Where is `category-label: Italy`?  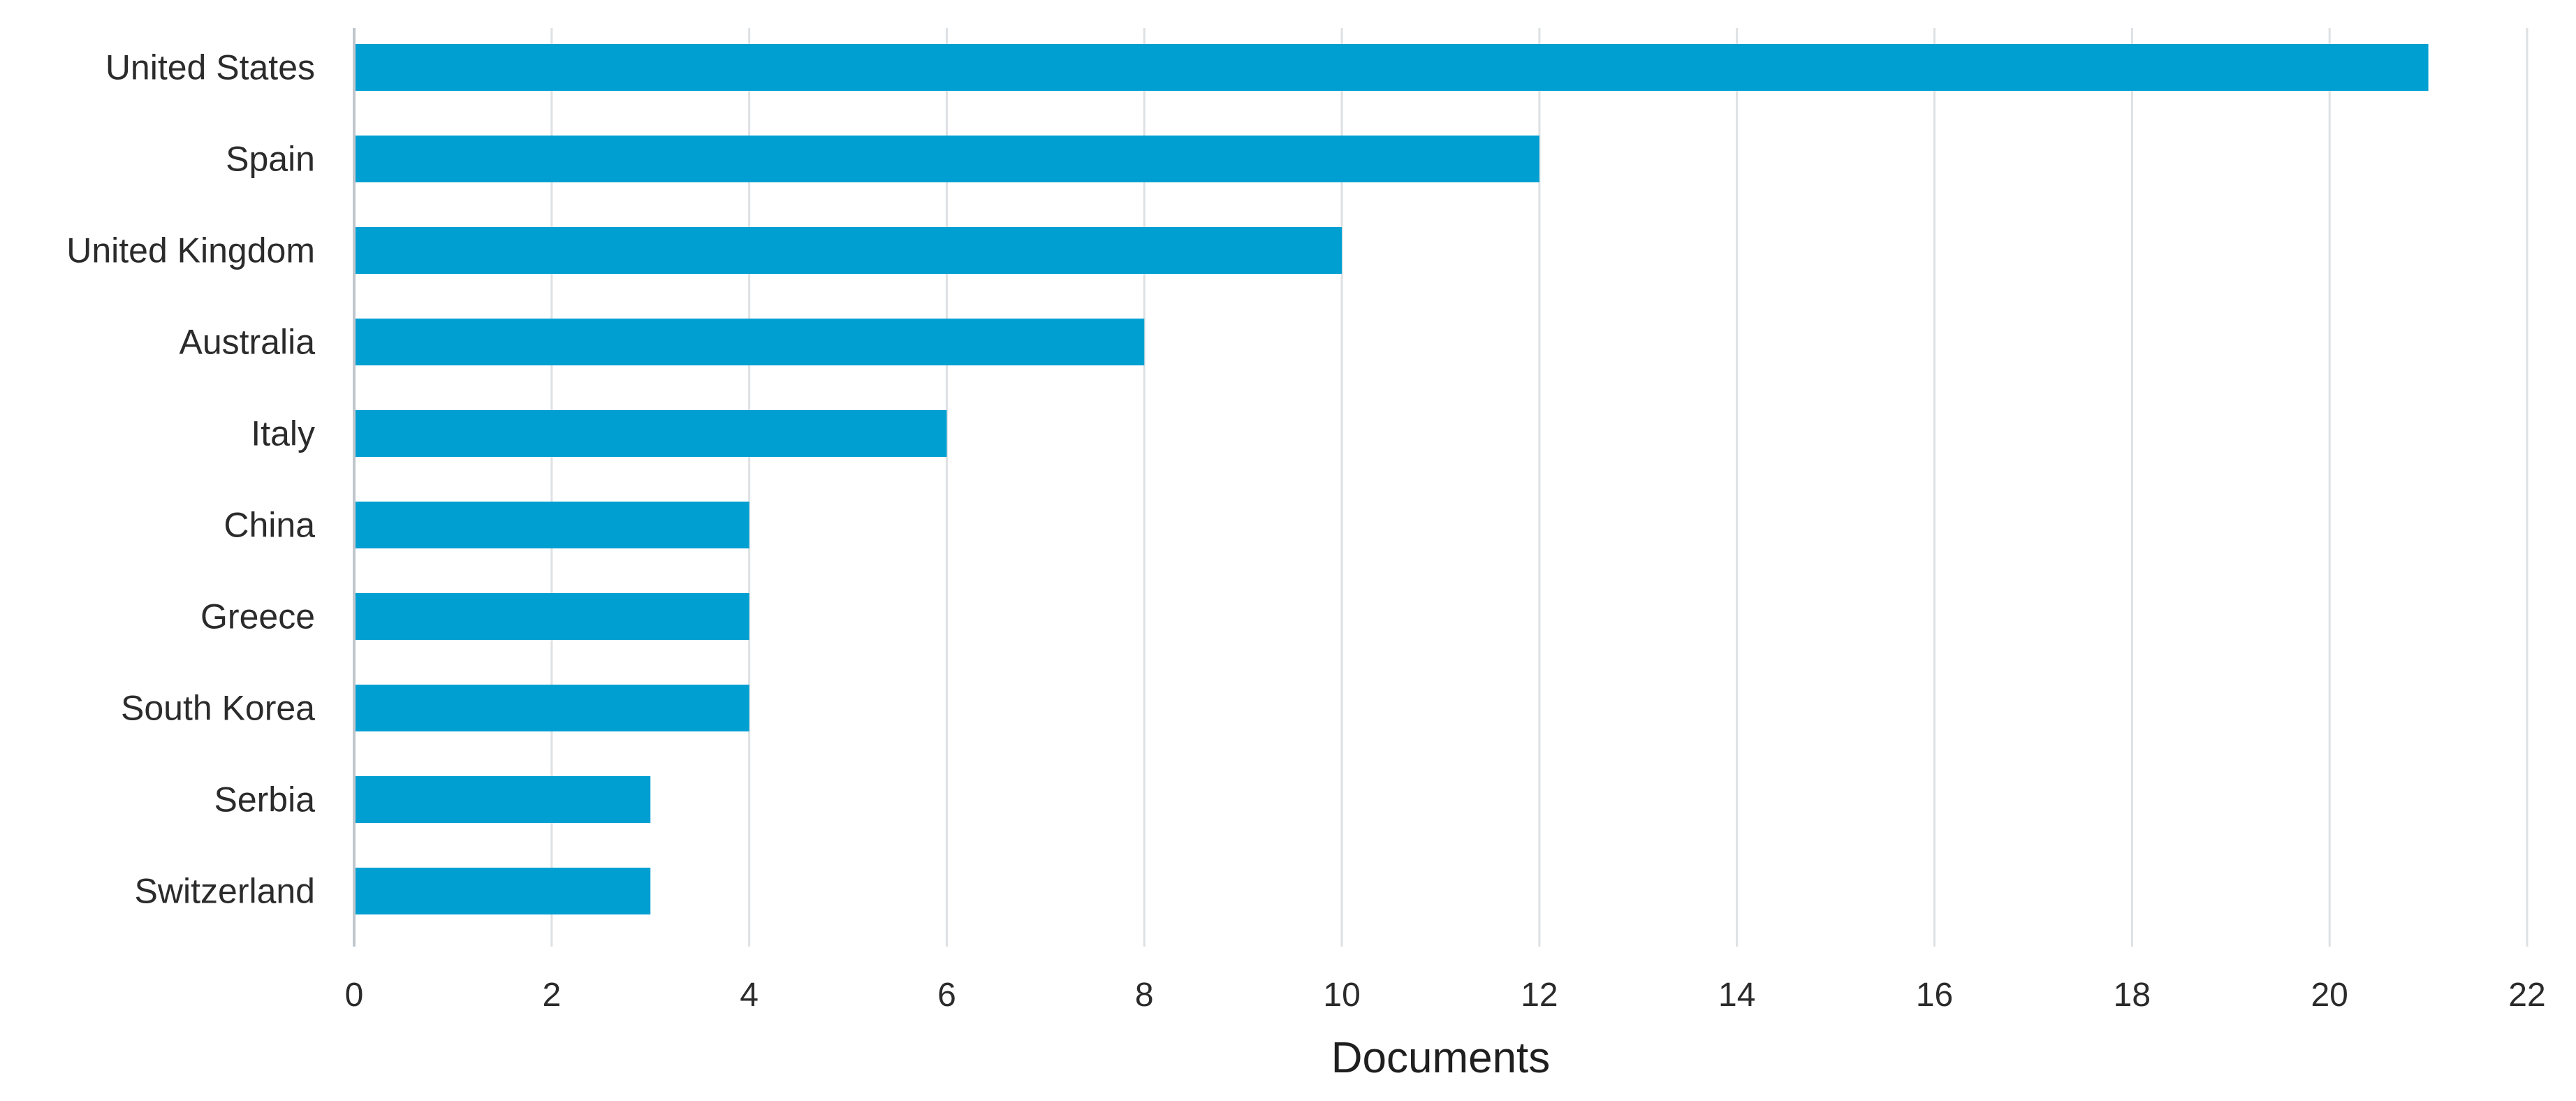
category-label: Italy is located at coordinates (283, 434).